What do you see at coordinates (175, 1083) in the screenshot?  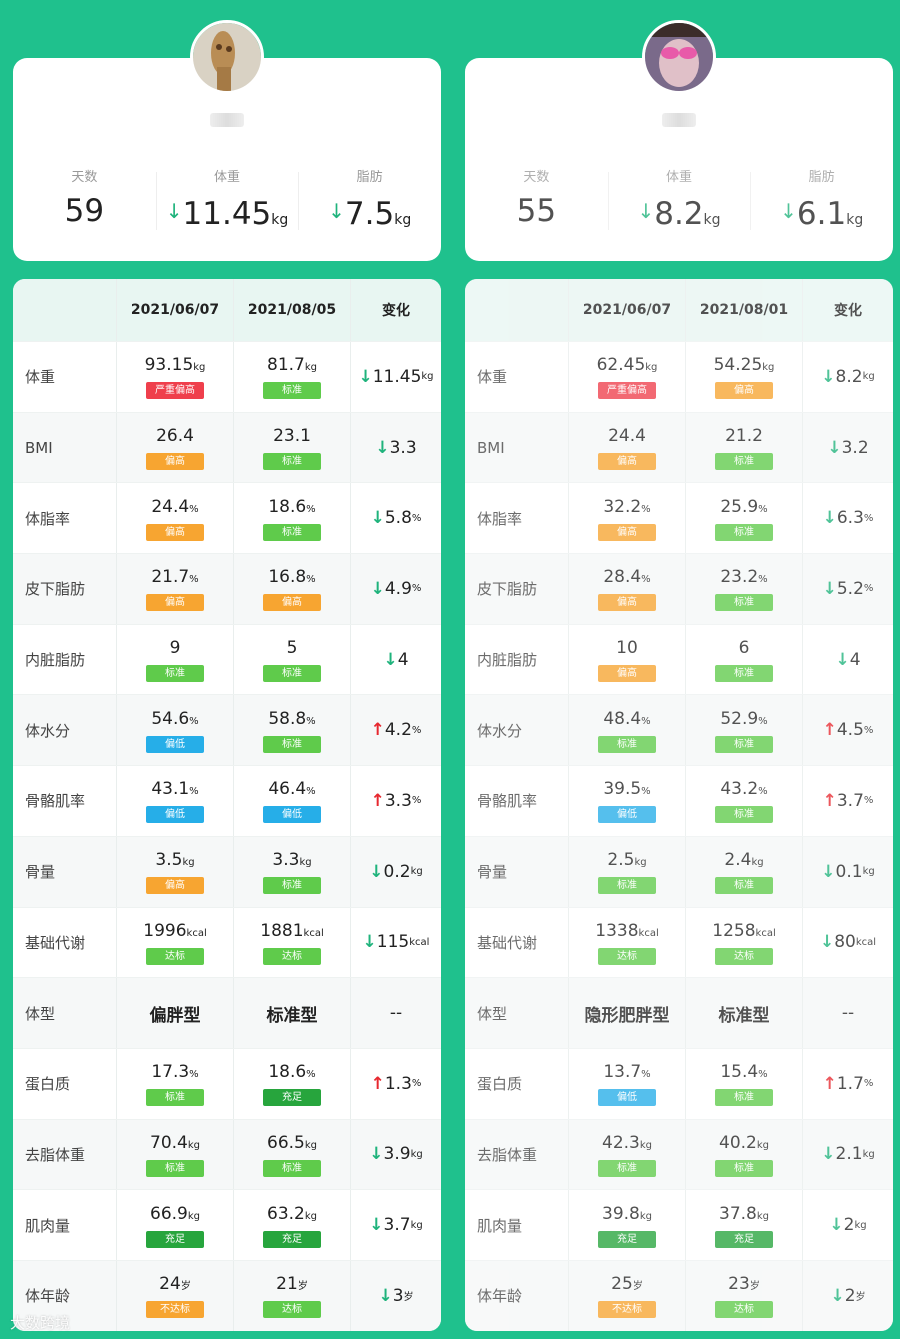 I see `value-date1: 17.3% 标准` at bounding box center [175, 1083].